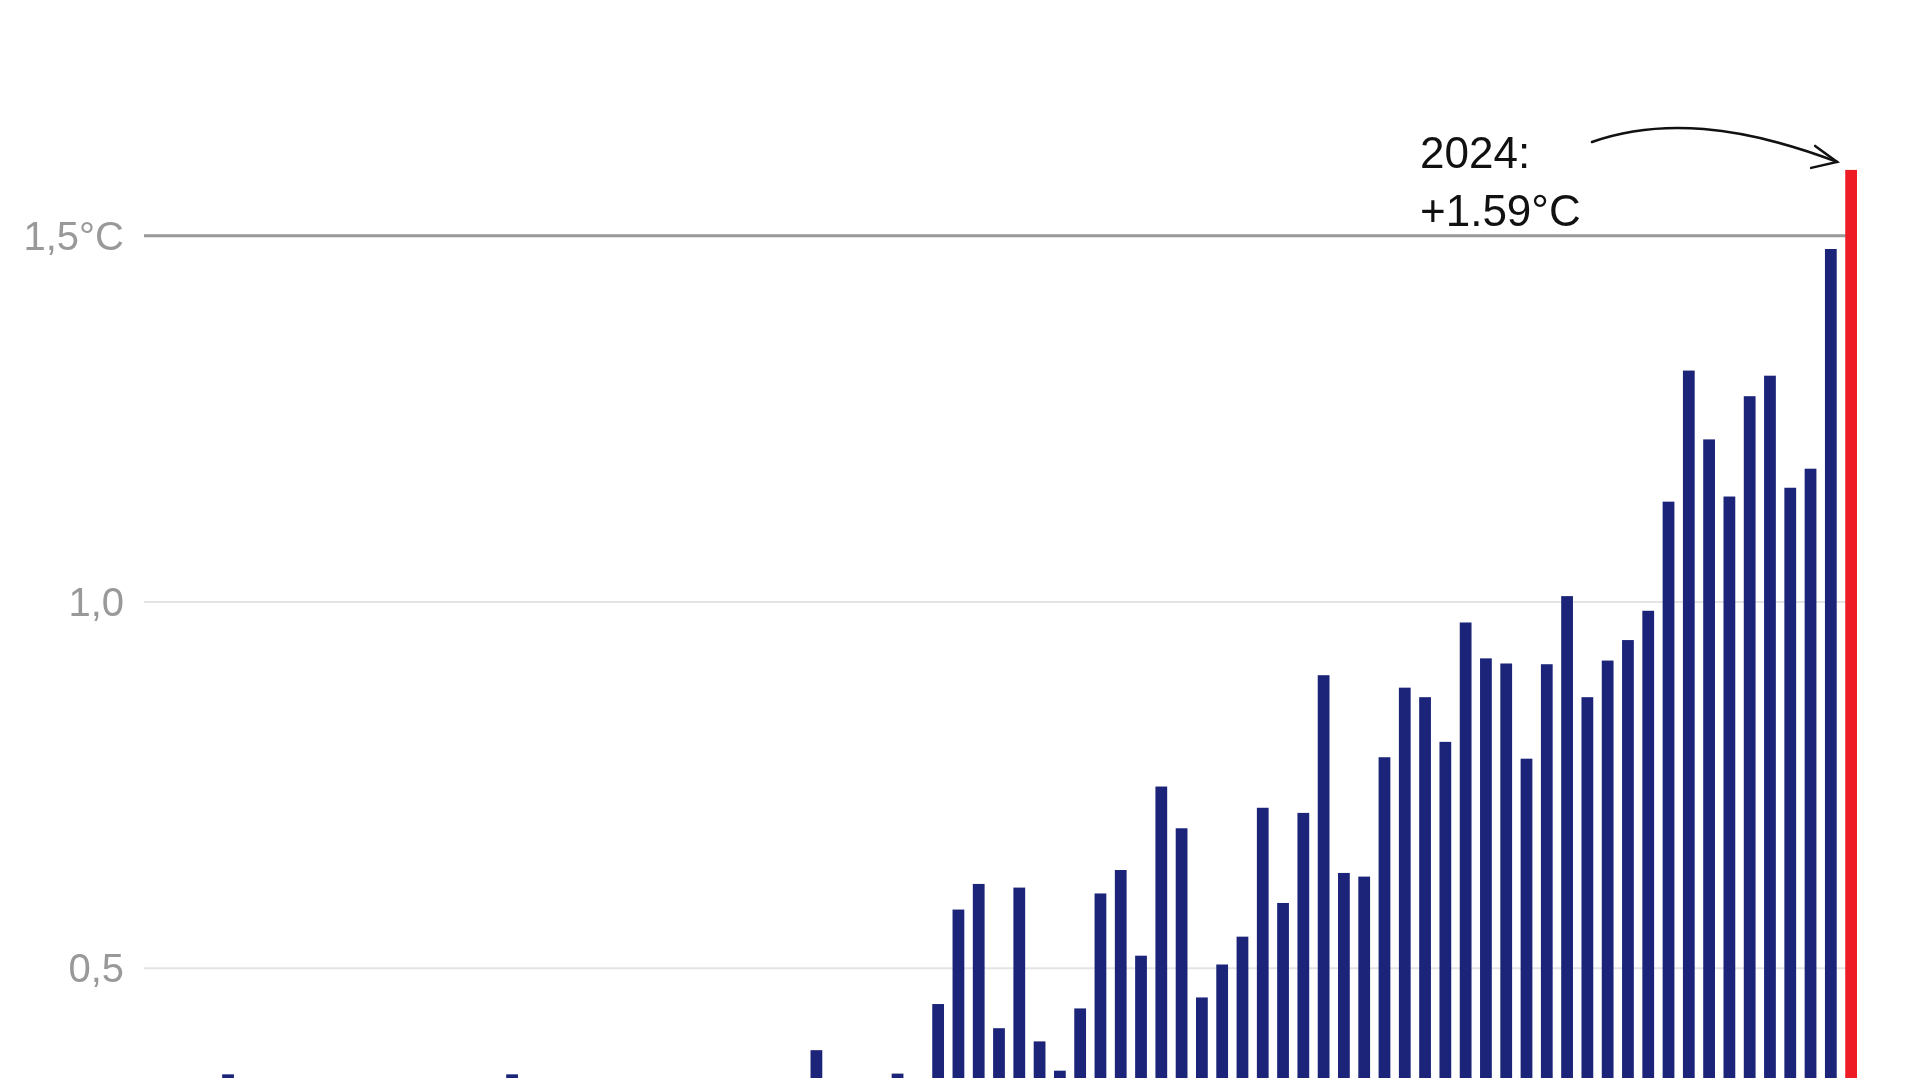 This screenshot has height=1078, width=1920. I want to click on annotation: 2024: +1.59°C, so click(1500, 181).